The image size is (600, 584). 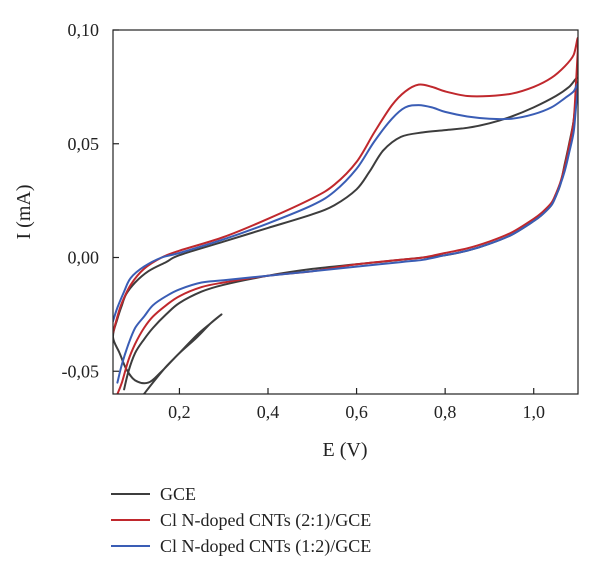 I want to click on x-tick-label: 0,8, so click(x=445, y=412).